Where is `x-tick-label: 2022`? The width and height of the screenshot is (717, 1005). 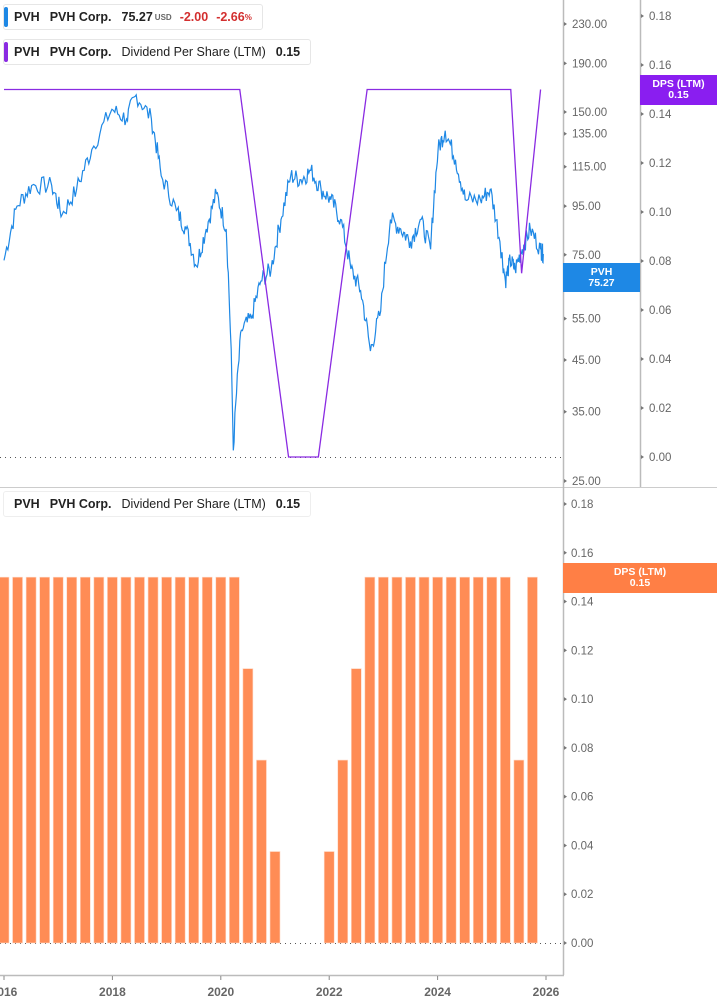 x-tick-label: 2022 is located at coordinates (329, 992).